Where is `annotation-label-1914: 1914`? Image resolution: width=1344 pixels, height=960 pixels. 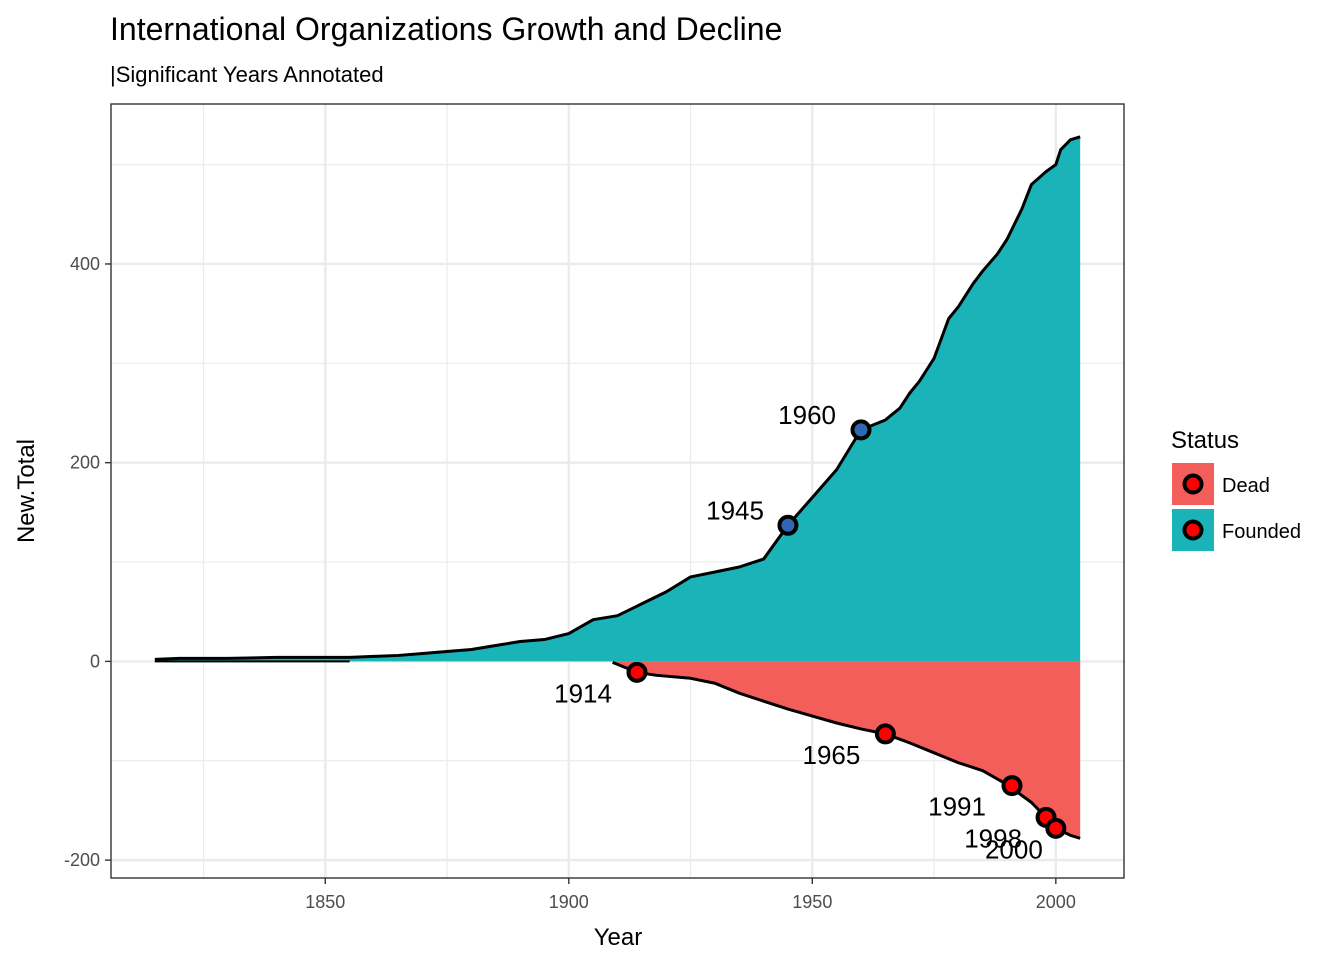
annotation-label-1914: 1914 is located at coordinates (583, 693).